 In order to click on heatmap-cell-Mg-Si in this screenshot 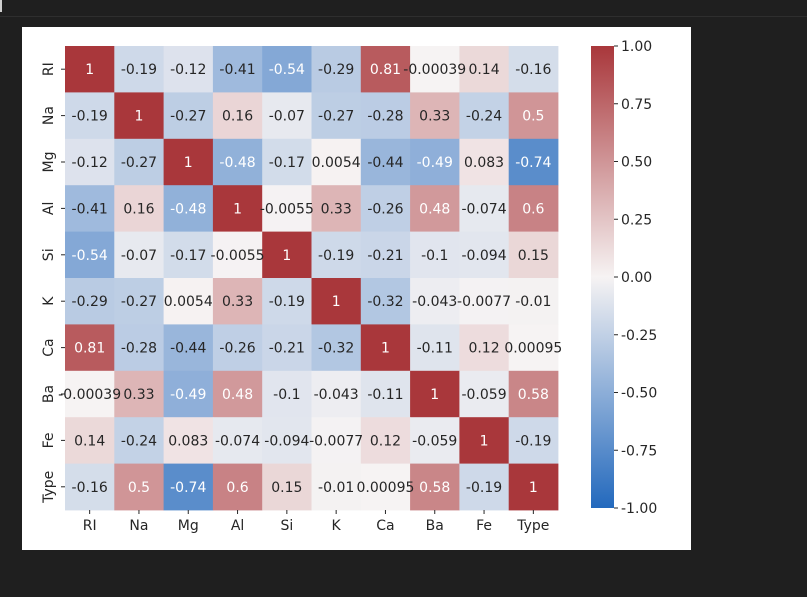, I will do `click(287, 162)`.